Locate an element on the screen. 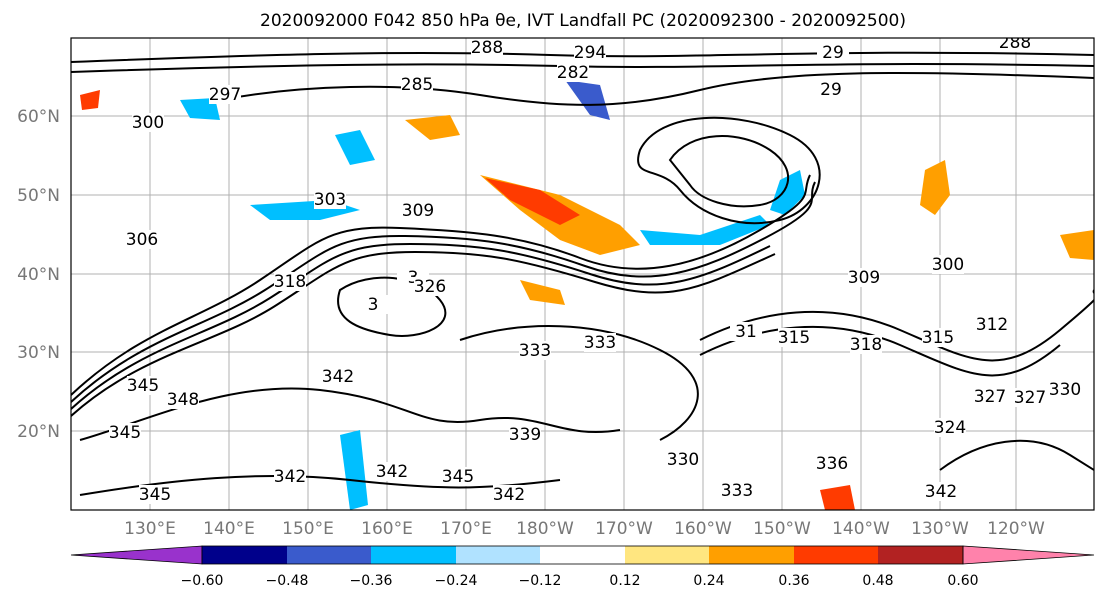  contour-label: 327 is located at coordinates (1030, 398).